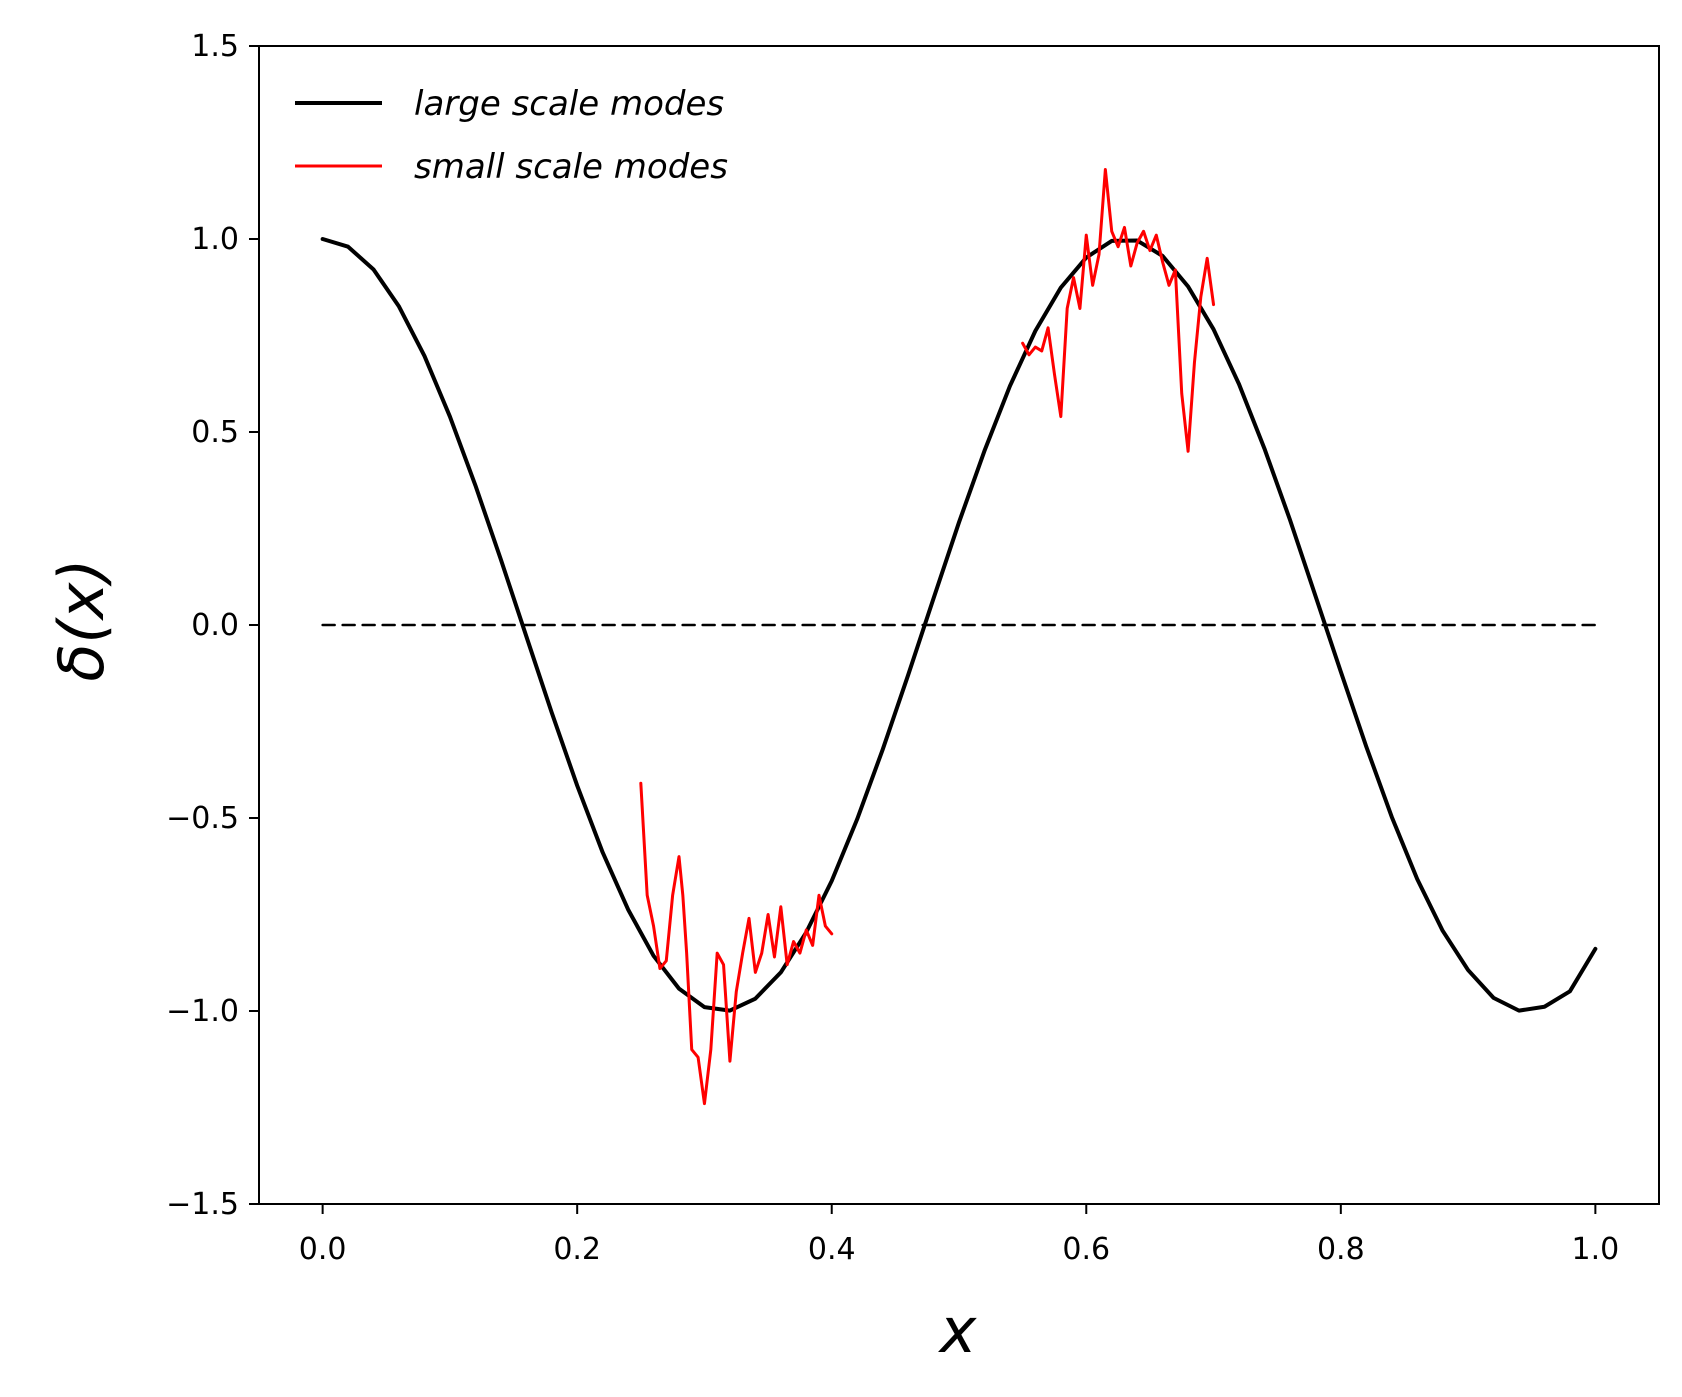  What do you see at coordinates (215, 46) in the screenshot?
I see `y-tick-label: 1.5` at bounding box center [215, 46].